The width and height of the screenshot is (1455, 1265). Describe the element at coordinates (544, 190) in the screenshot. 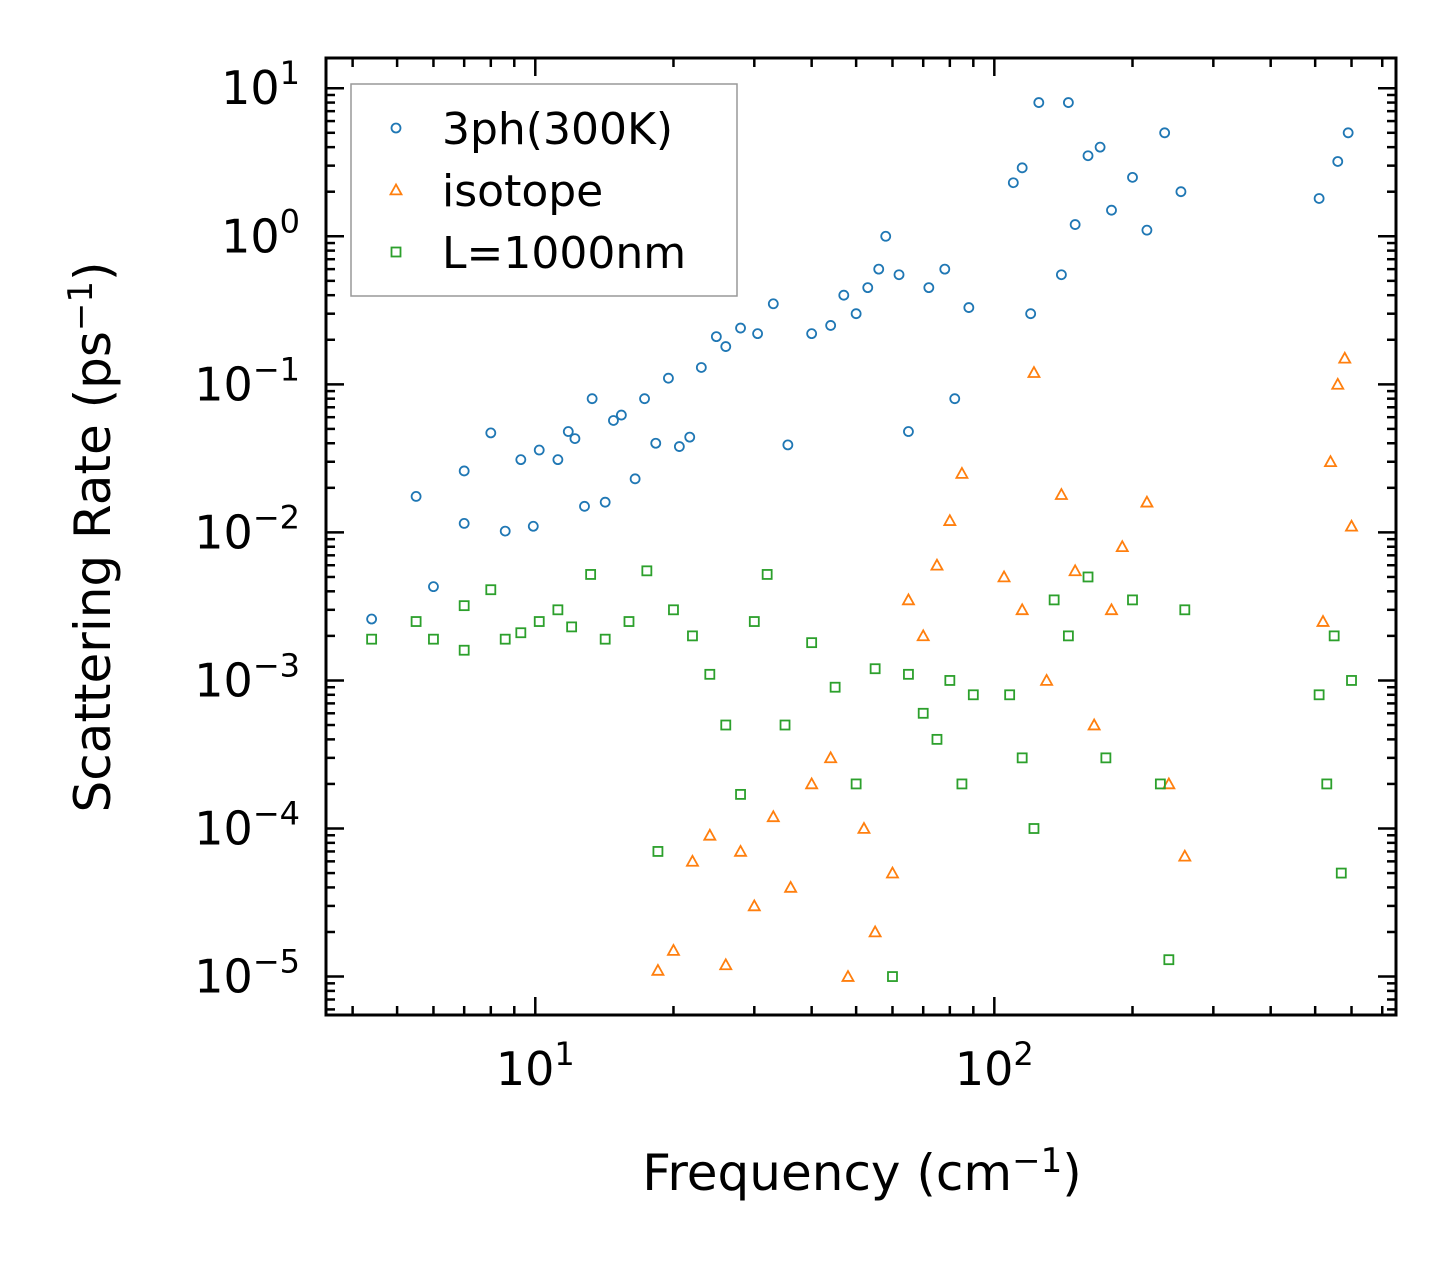

I see `legend: 3ph(300K) isotope L=1000nm` at that location.